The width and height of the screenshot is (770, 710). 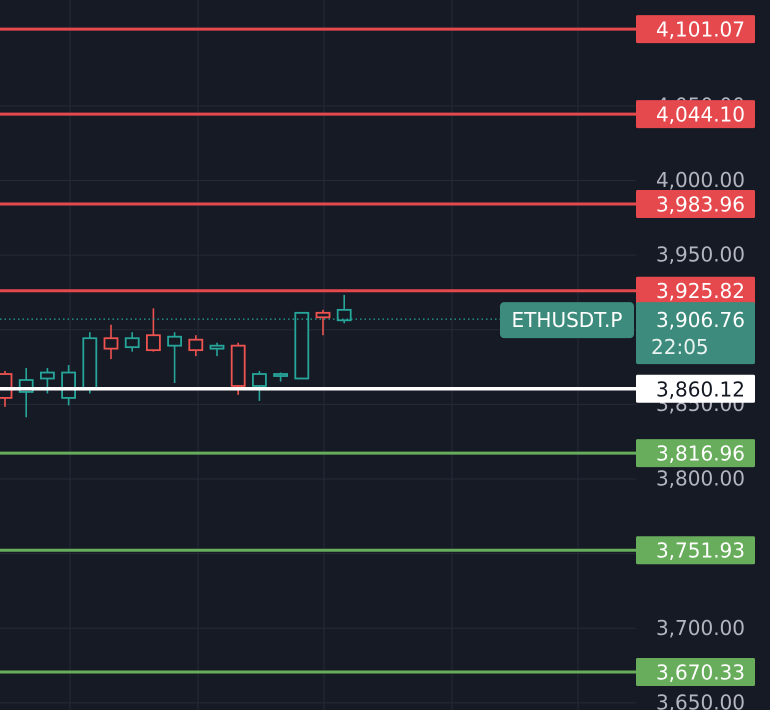 I want to click on symbol-tag, so click(x=567, y=320).